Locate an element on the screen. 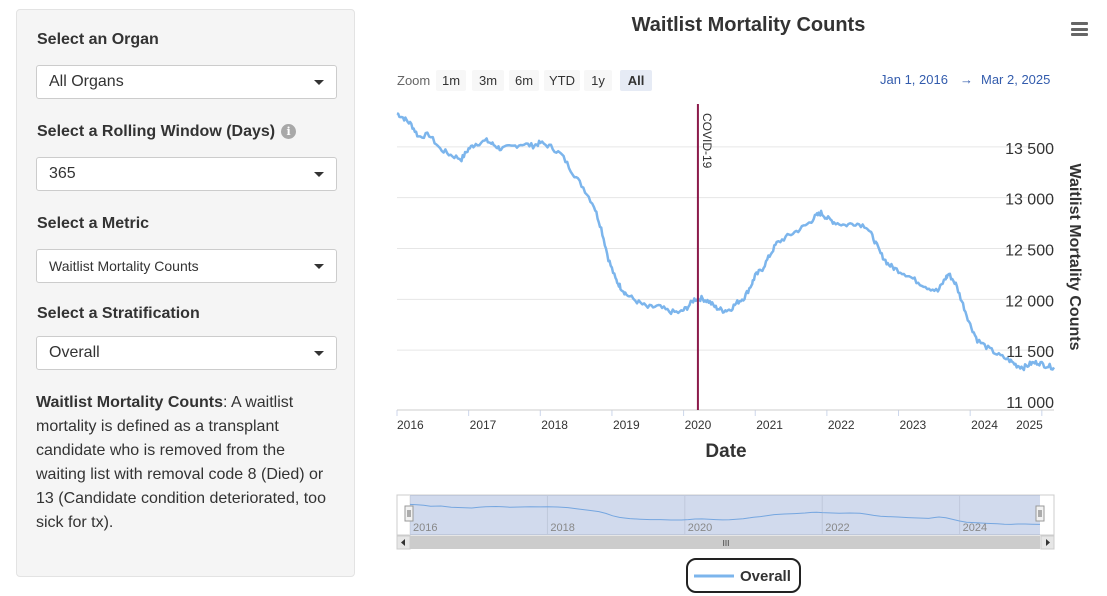 The width and height of the screenshot is (1107, 596). x-tick-label: 2016 is located at coordinates (410, 425).